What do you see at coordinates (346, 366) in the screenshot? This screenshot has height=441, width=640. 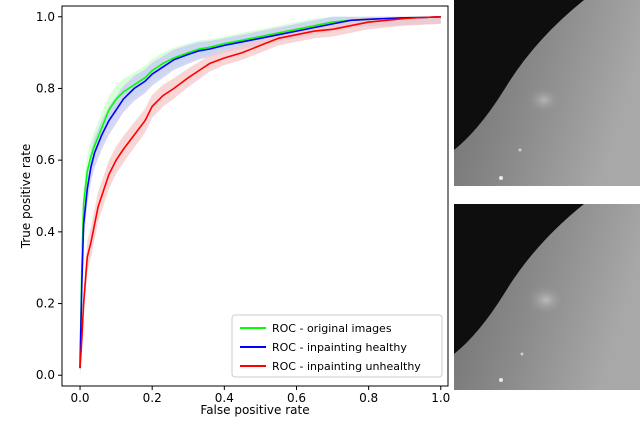 I see `legend-label-2: ROC - inpainting unhealthy` at bounding box center [346, 366].